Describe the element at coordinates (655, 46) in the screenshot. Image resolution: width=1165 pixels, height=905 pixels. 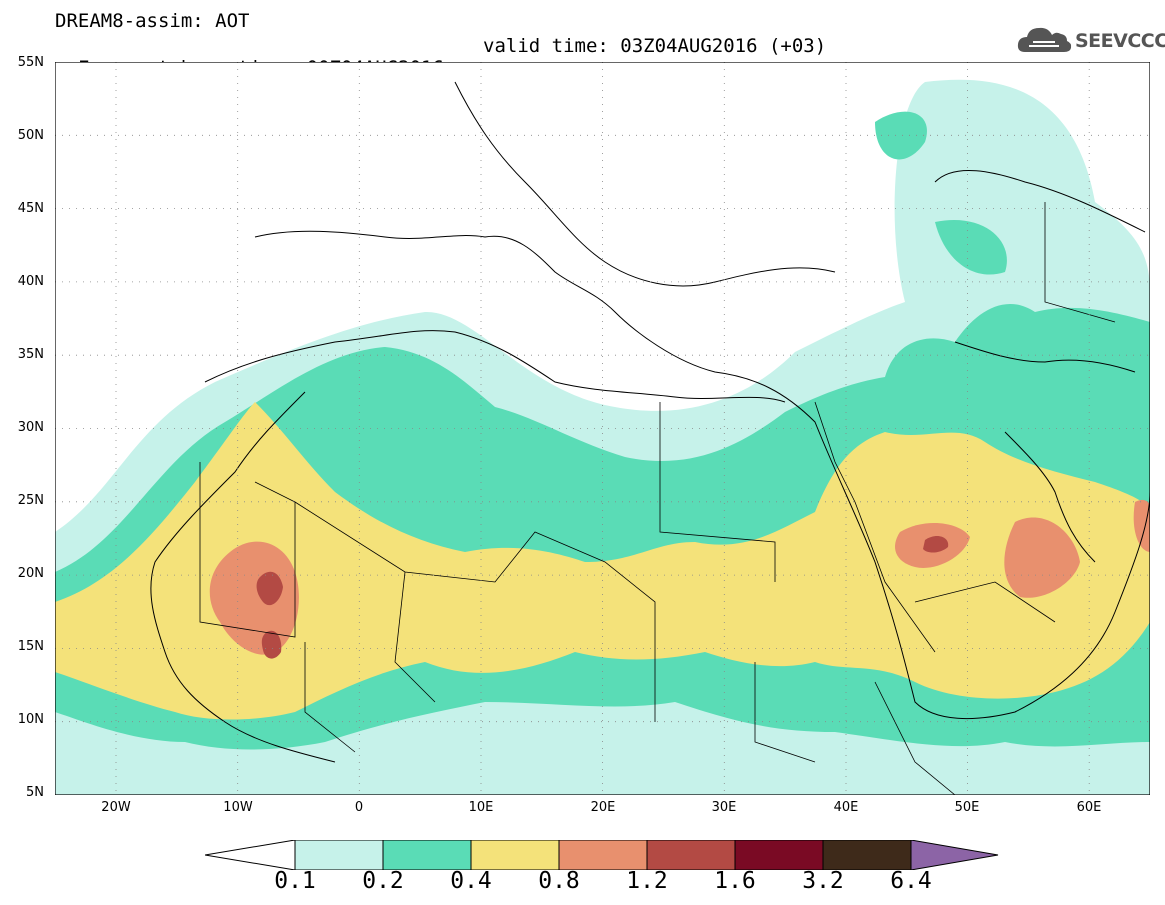
I see `valid-time: valid time: 03Z04AUG2016 (+03)` at that location.